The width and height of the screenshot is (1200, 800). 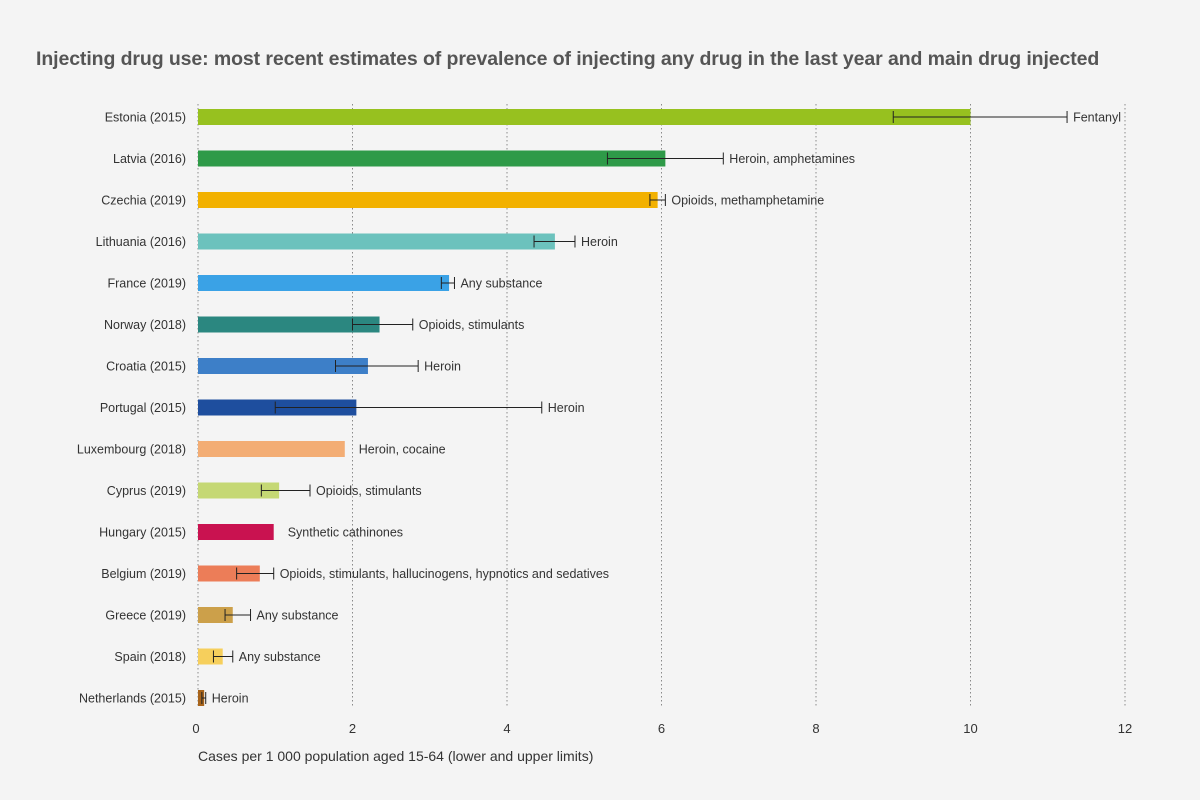 I want to click on category-label: Belgium (2019), so click(x=143, y=574).